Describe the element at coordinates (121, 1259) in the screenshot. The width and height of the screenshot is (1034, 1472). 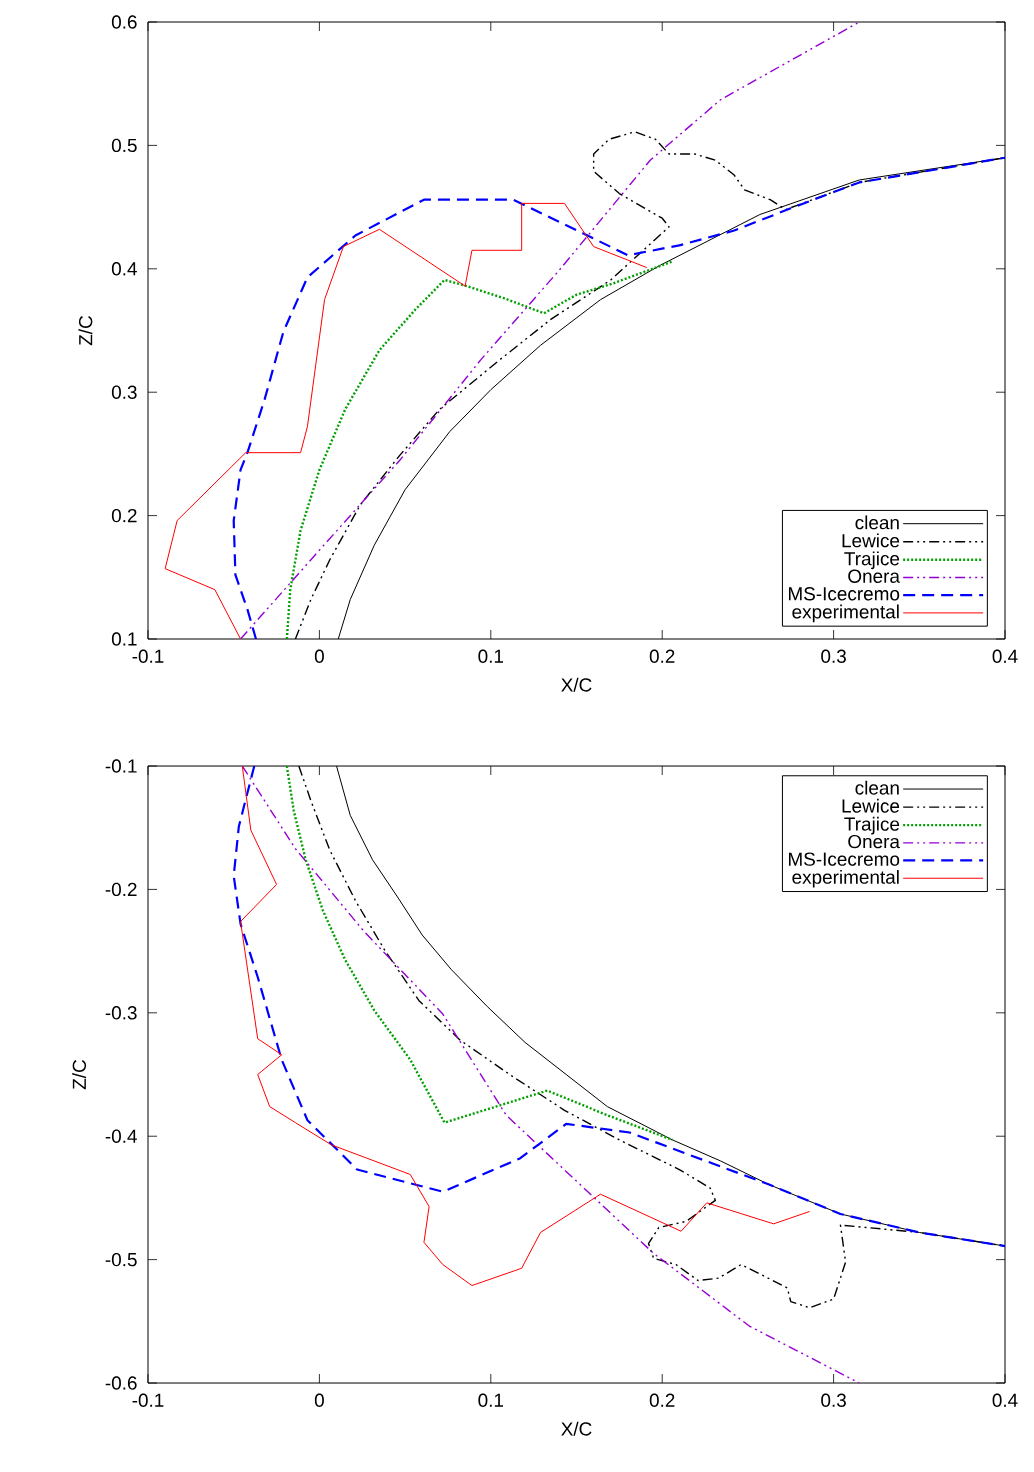
I see `y-tick-label: -0.5` at that location.